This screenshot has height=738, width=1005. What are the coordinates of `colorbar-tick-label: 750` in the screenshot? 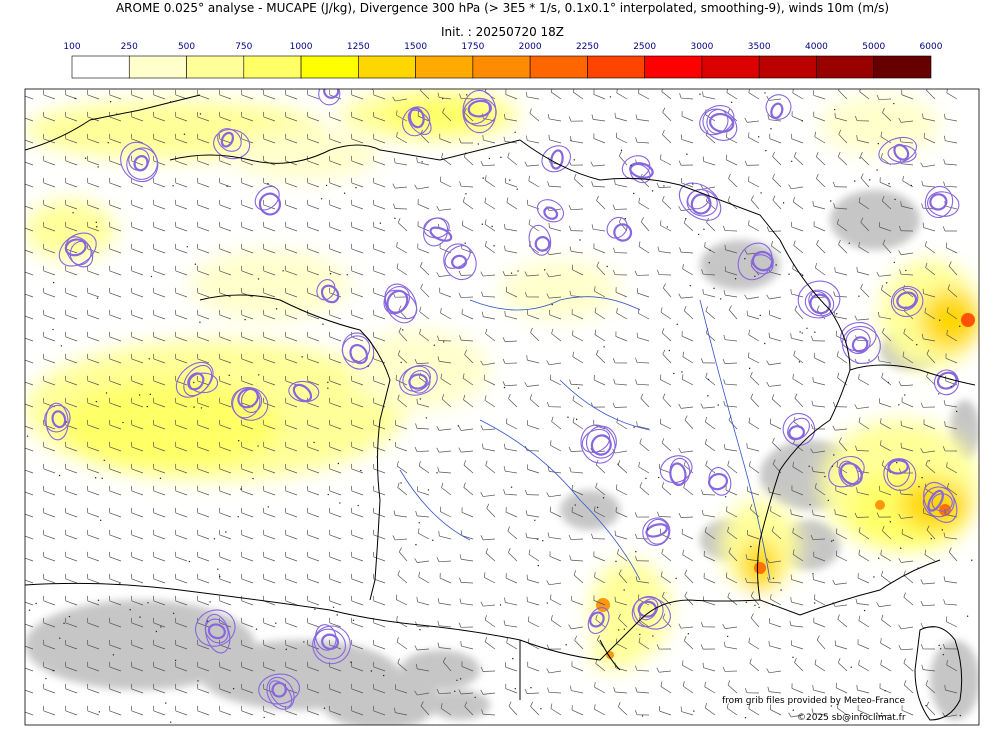 It's located at (243, 47).